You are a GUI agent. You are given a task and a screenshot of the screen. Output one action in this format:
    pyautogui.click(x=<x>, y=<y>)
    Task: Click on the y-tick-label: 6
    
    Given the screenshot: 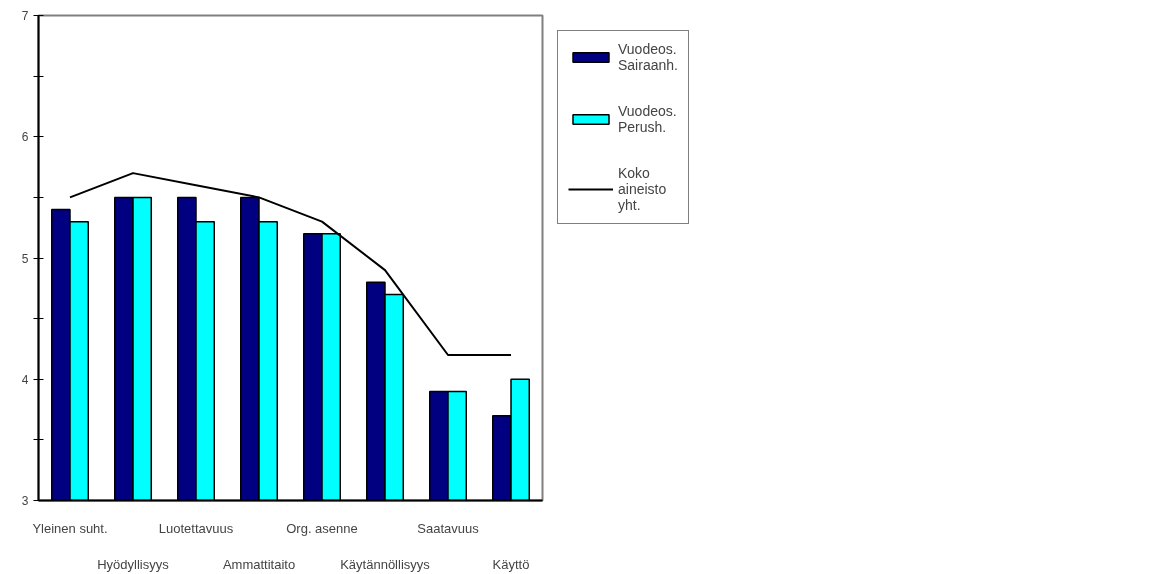 What is the action you would take?
    pyautogui.click(x=25, y=137)
    